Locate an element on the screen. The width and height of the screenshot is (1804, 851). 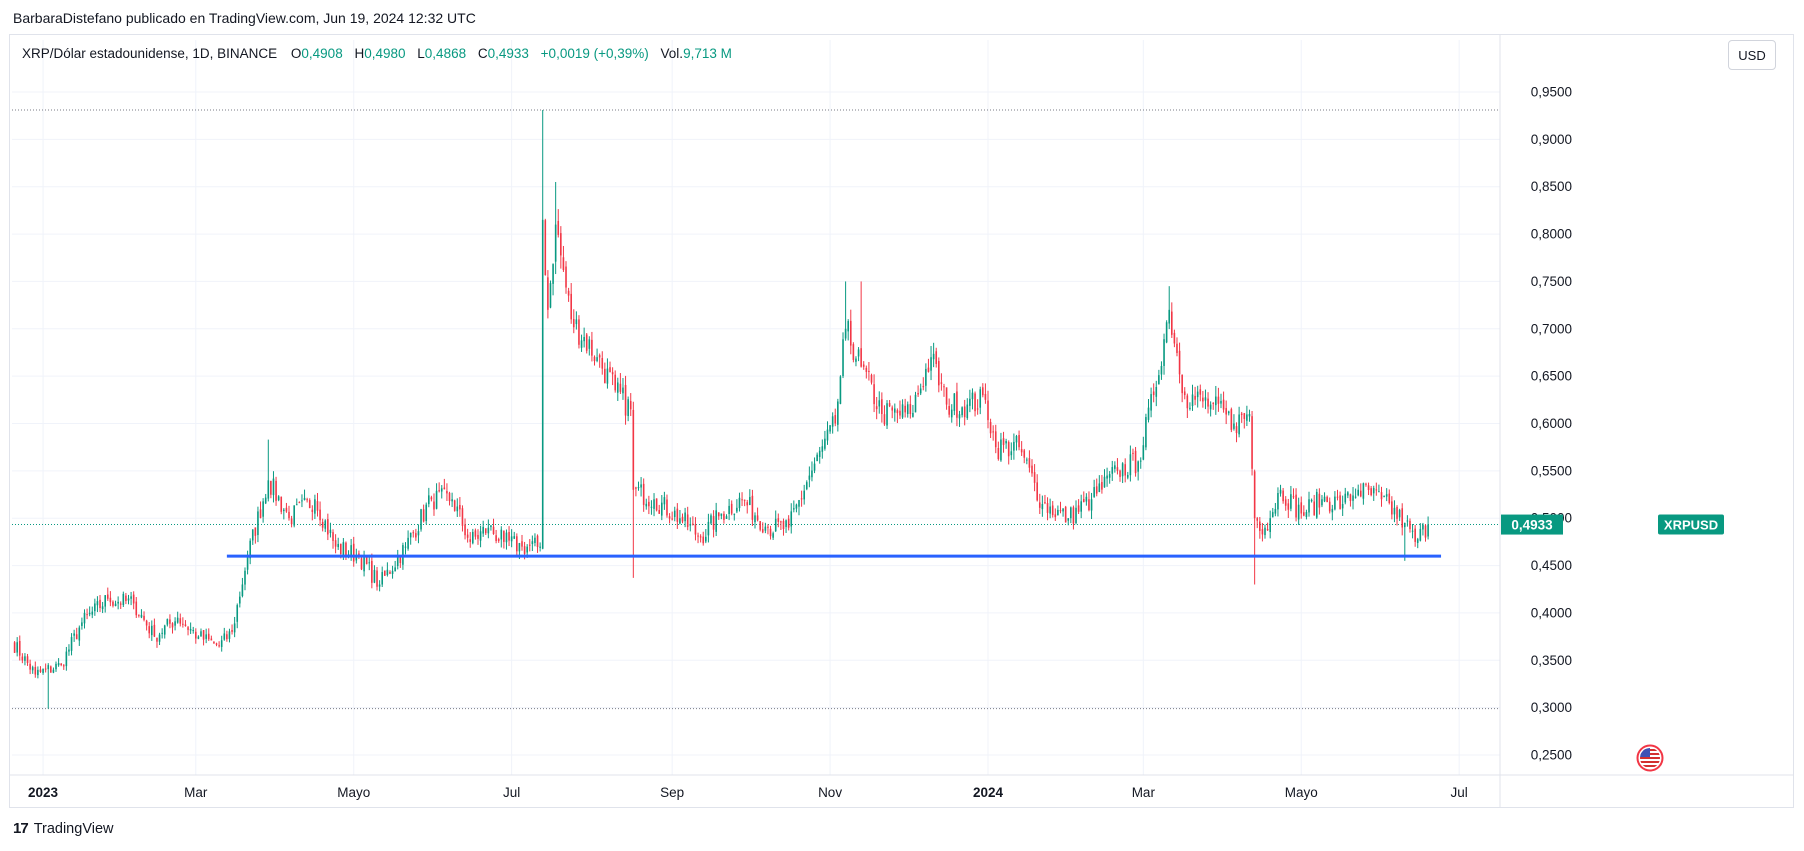
us-flag-icon is located at coordinates (1650, 758).